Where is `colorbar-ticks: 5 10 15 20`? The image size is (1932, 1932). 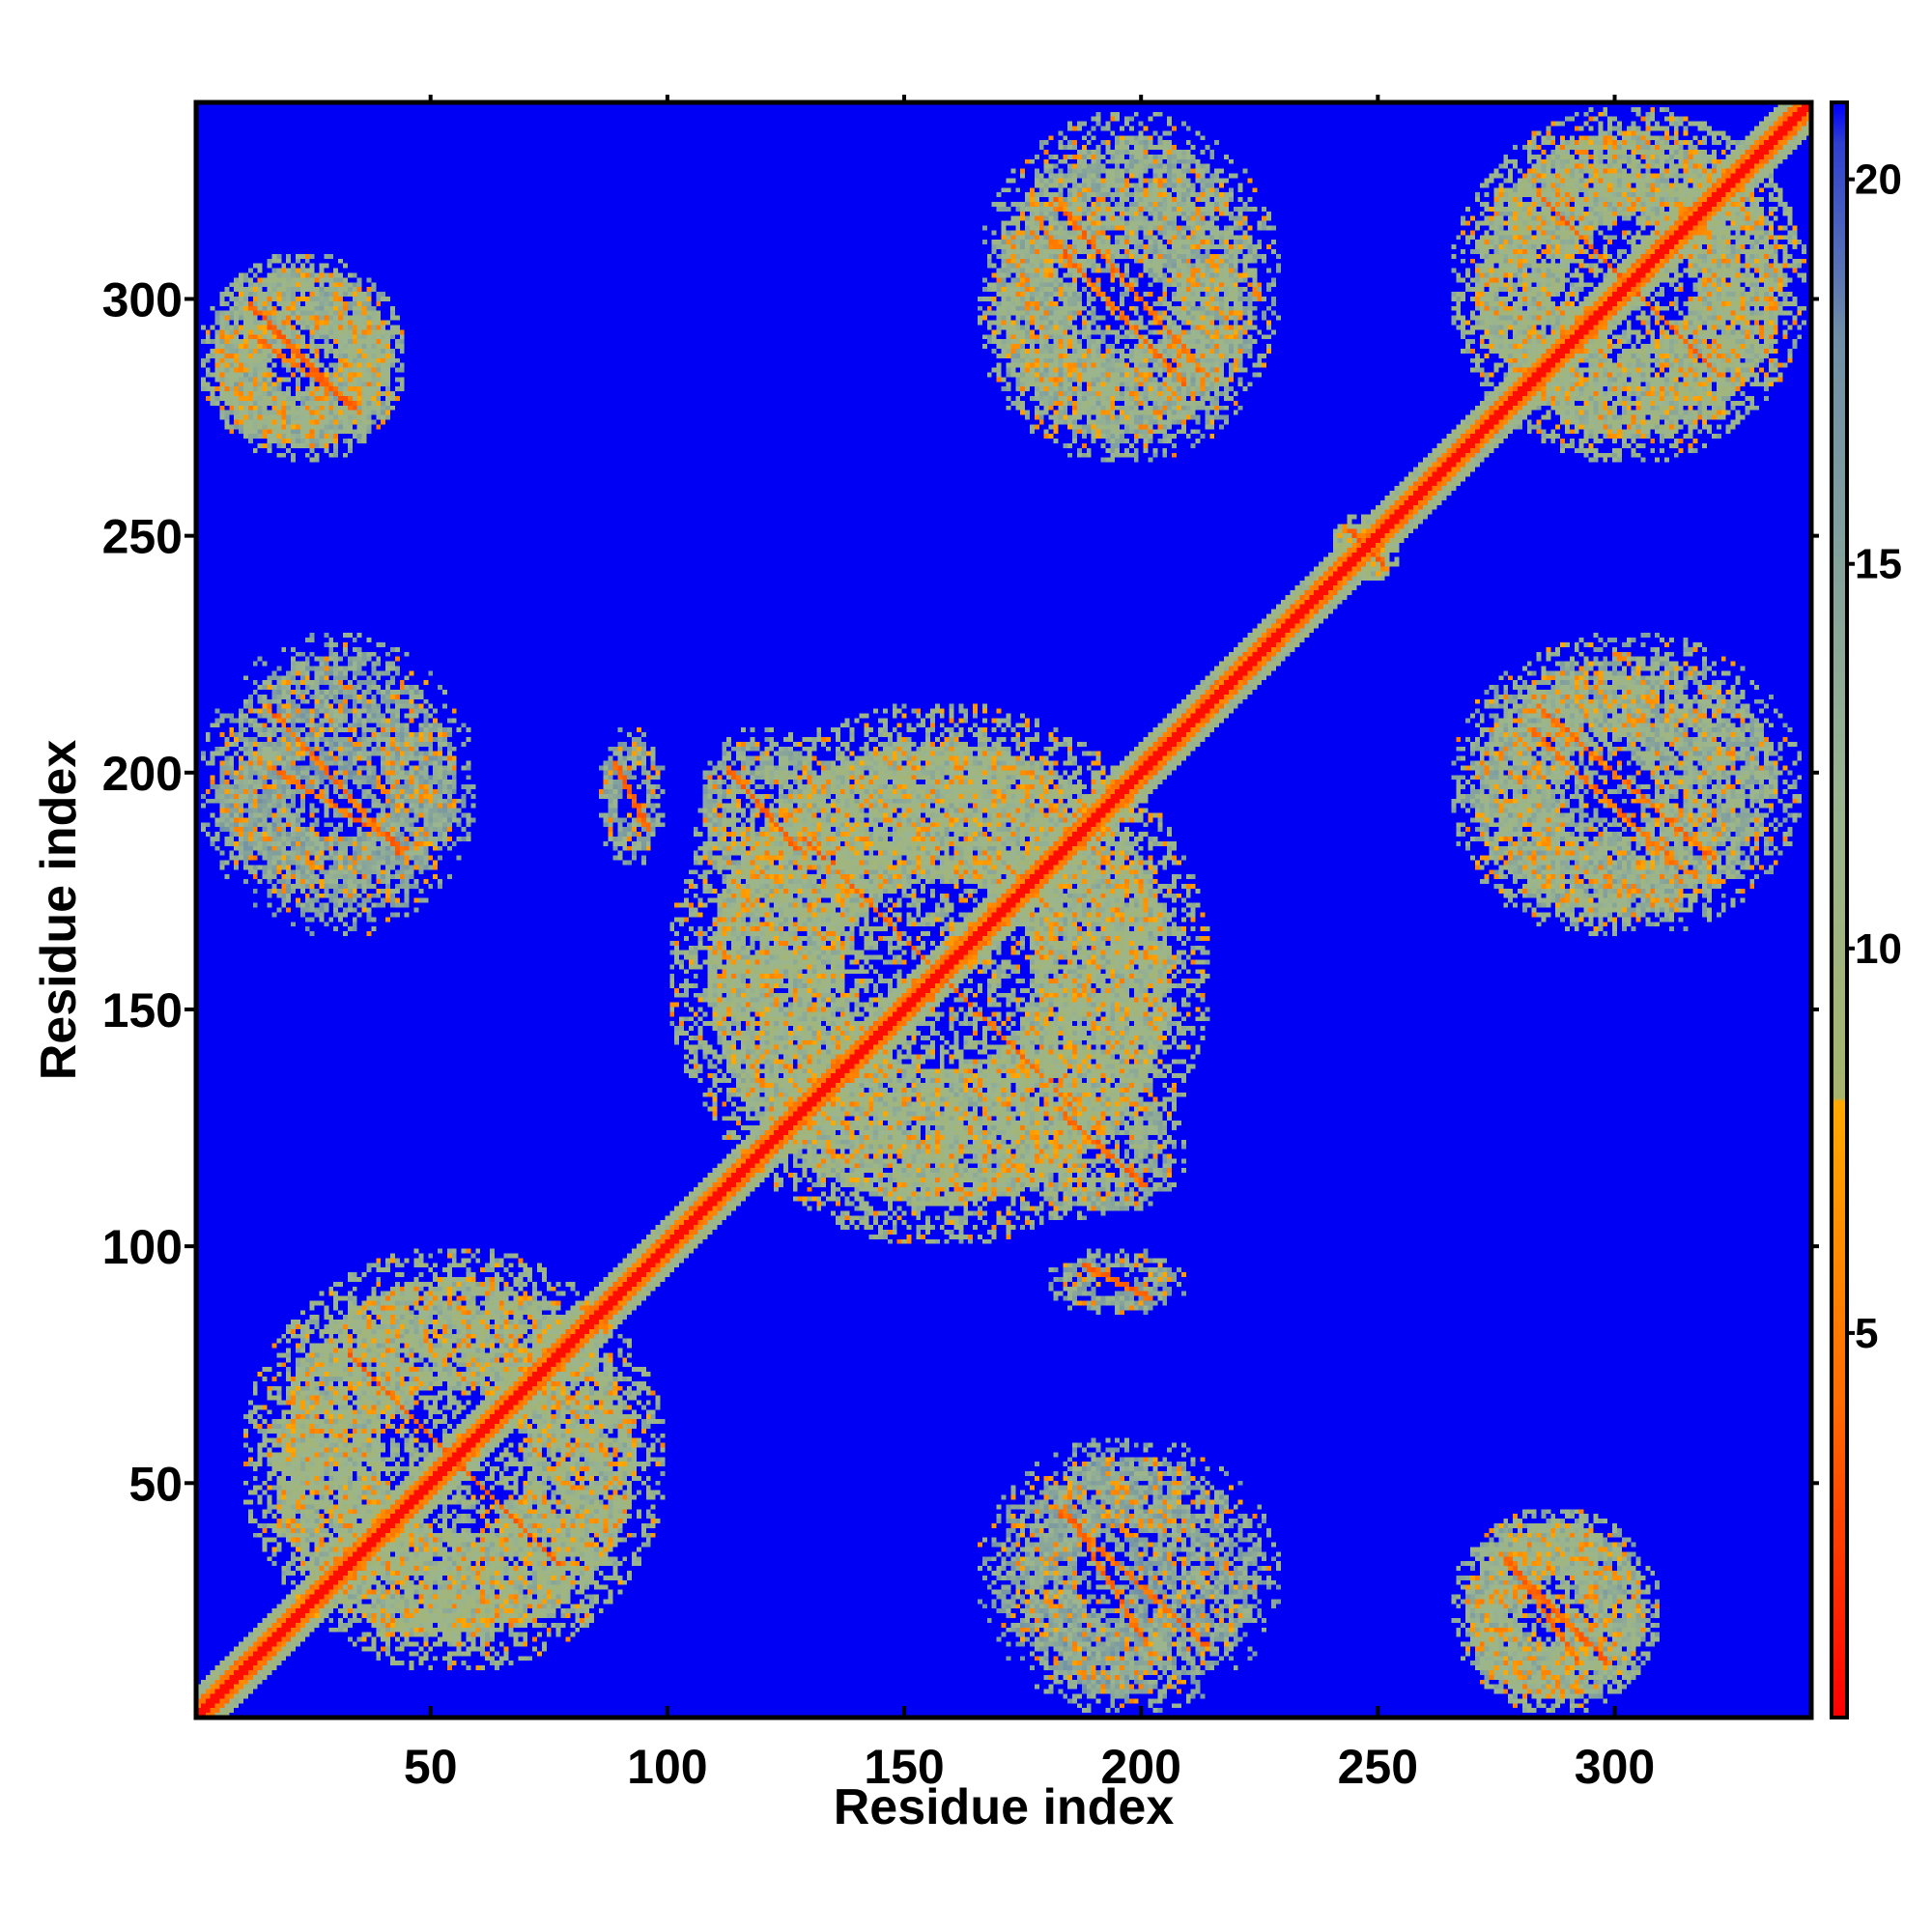 colorbar-ticks: 5 10 15 20 is located at coordinates (1874, 756).